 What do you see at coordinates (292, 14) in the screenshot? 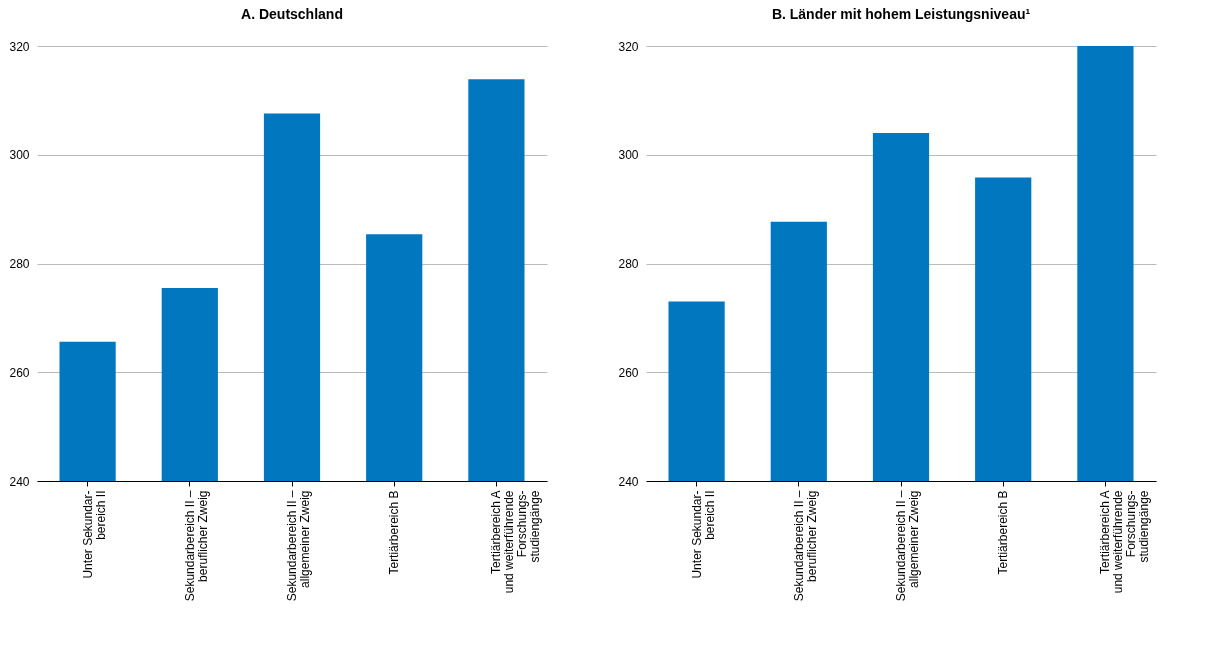
I see `chart-title: A. Deutschland` at bounding box center [292, 14].